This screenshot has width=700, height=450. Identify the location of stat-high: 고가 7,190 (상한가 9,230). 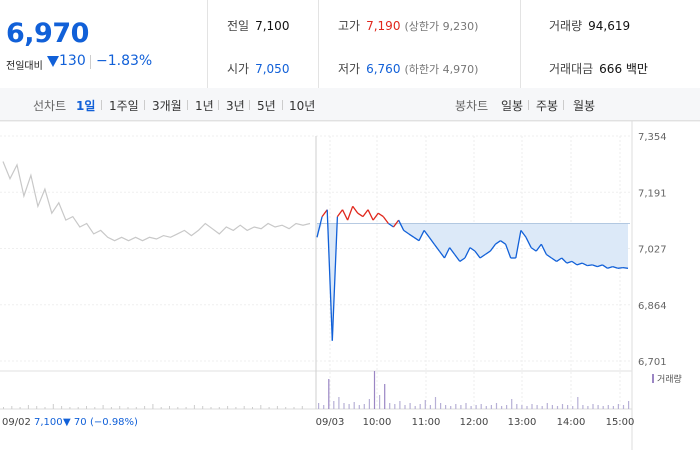
(408, 26).